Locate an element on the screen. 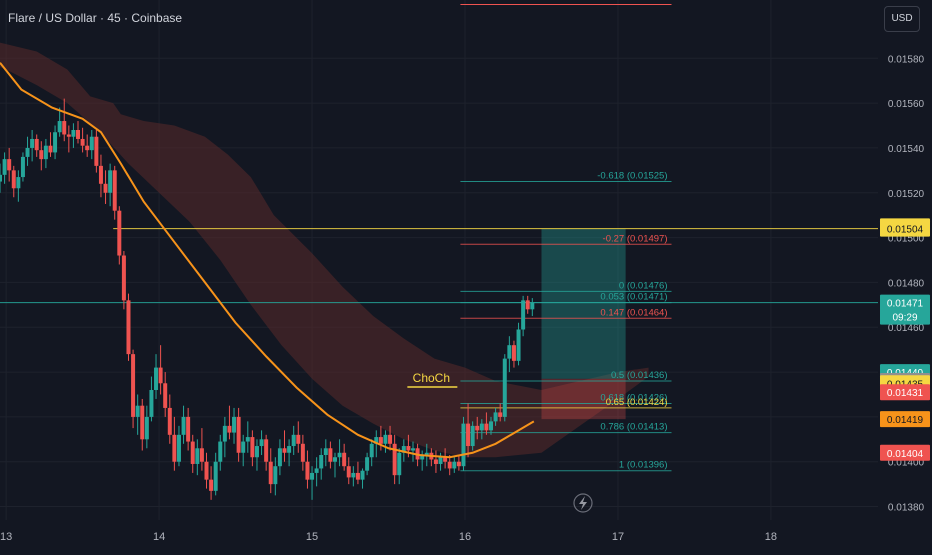 Image resolution: width=932 pixels, height=555 pixels. fib-level-label: -0.618 (0.01525) is located at coordinates (632, 176).